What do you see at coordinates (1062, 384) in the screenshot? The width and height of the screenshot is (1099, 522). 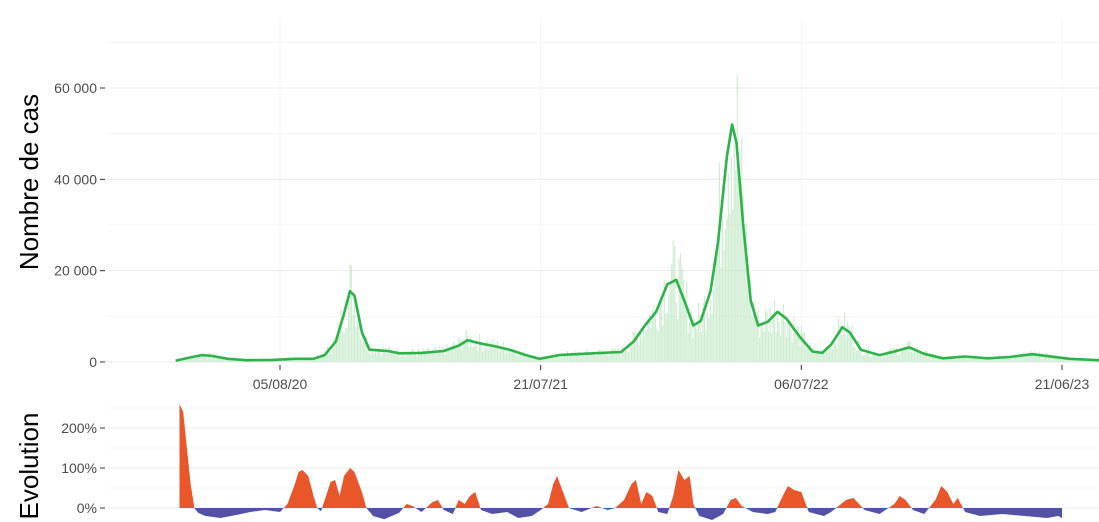 I see `cases-x-tick-label: 21/06/23` at bounding box center [1062, 384].